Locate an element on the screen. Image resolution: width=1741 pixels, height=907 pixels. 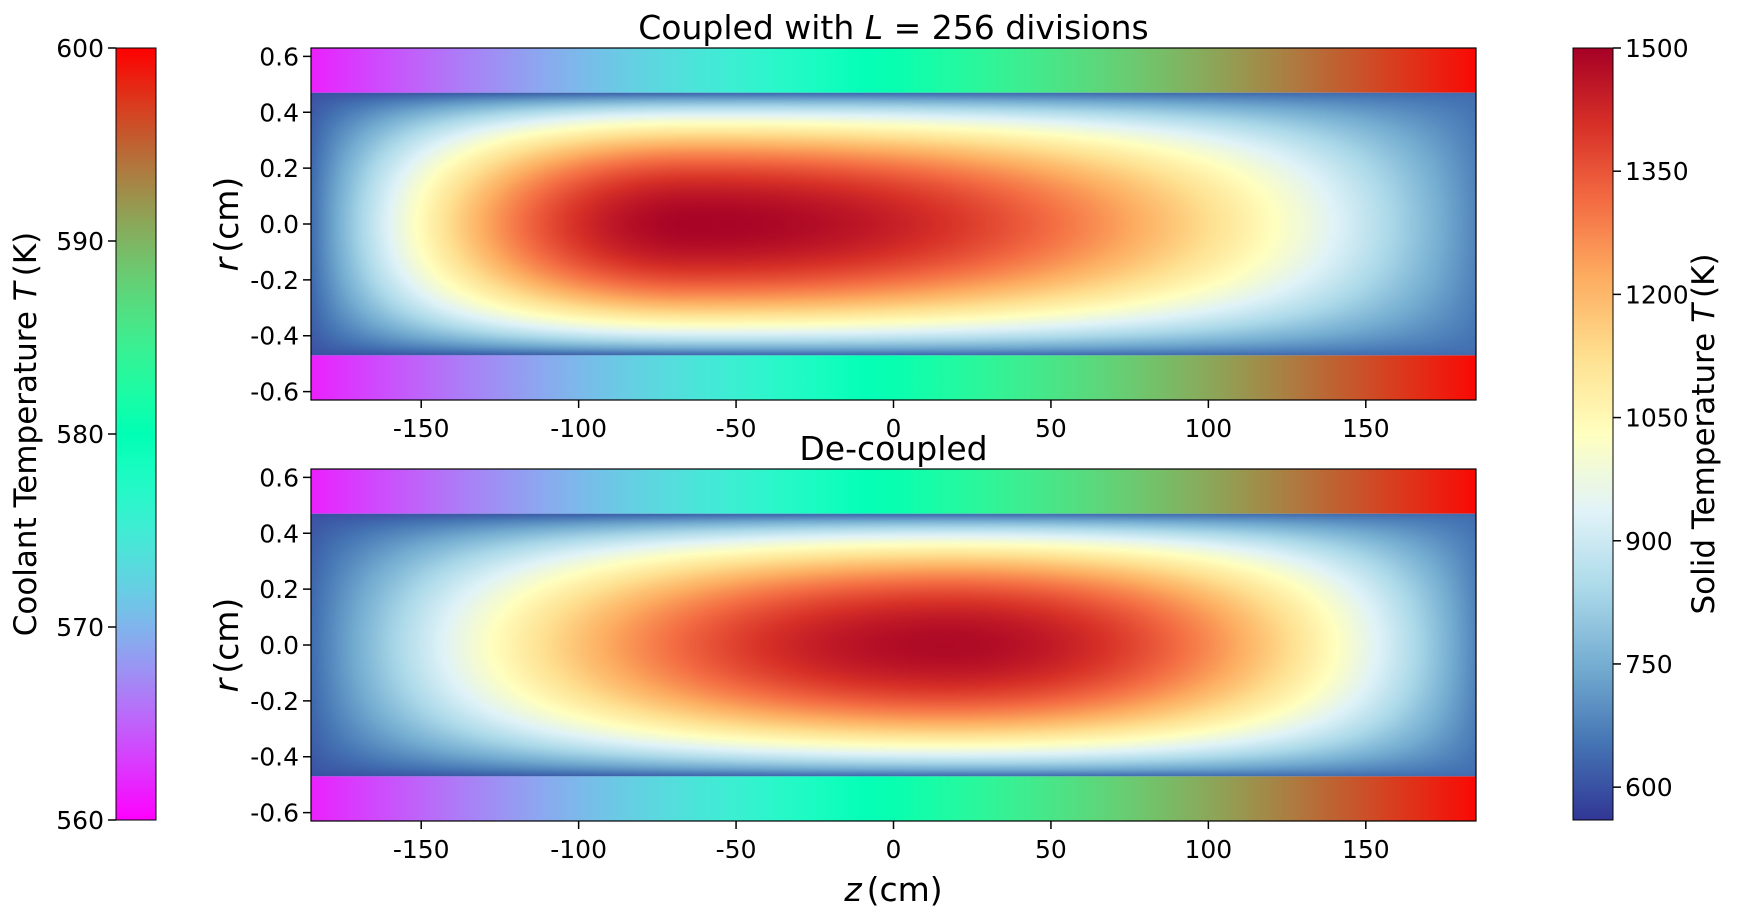
coolant-colorbar-gradient is located at coordinates (136, 434).